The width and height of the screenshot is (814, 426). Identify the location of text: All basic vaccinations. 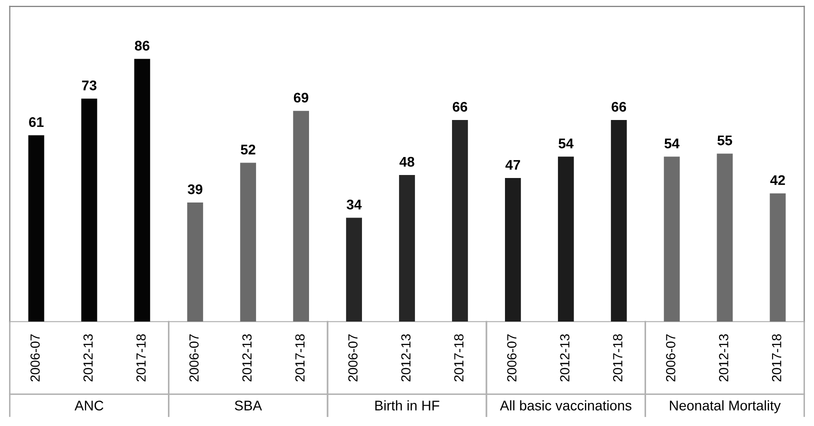
(566, 405).